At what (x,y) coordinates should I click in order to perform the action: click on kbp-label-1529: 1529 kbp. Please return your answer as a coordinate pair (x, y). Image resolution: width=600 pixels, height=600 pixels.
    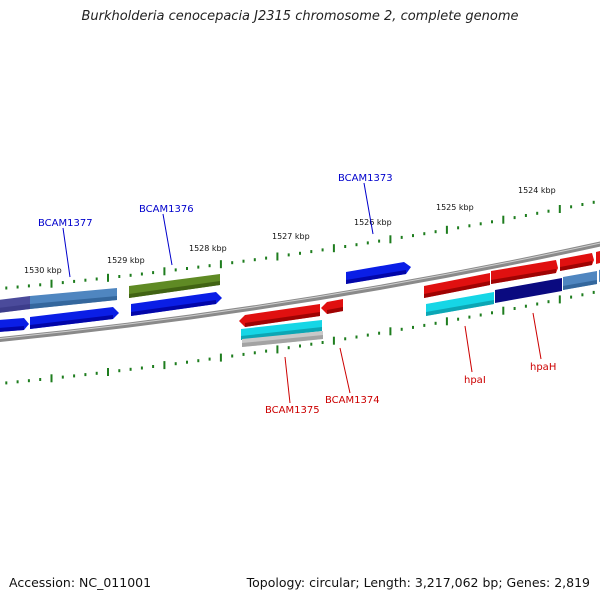
    Looking at the image, I should click on (126, 260).